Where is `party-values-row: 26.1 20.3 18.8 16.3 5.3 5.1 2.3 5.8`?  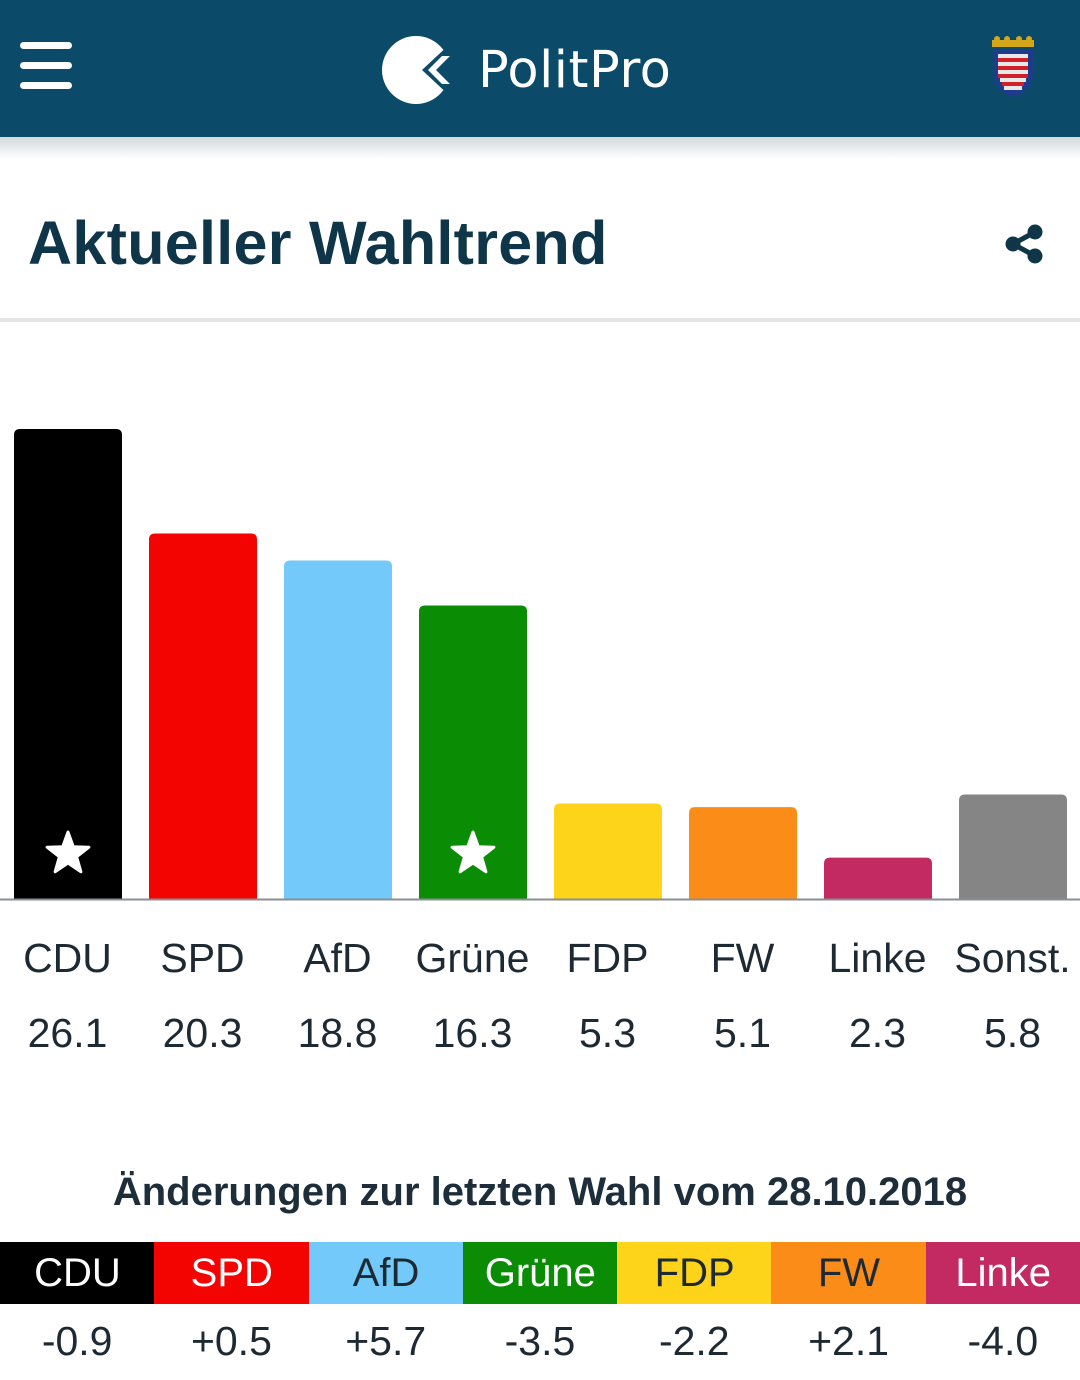
party-values-row: 26.1 20.3 18.8 16.3 5.3 5.1 2.3 5.8 is located at coordinates (540, 1040).